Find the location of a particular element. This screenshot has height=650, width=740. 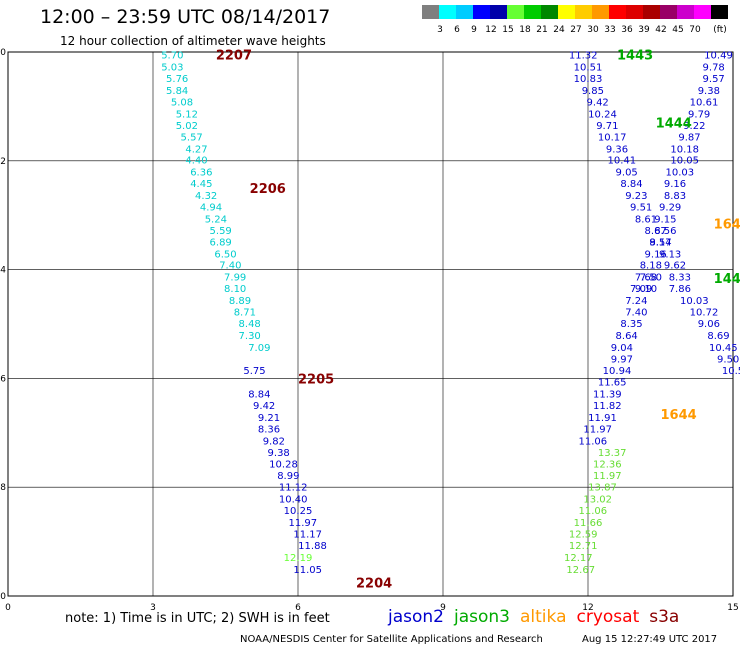

data-point-label: 5.03 is located at coordinates (172, 68).